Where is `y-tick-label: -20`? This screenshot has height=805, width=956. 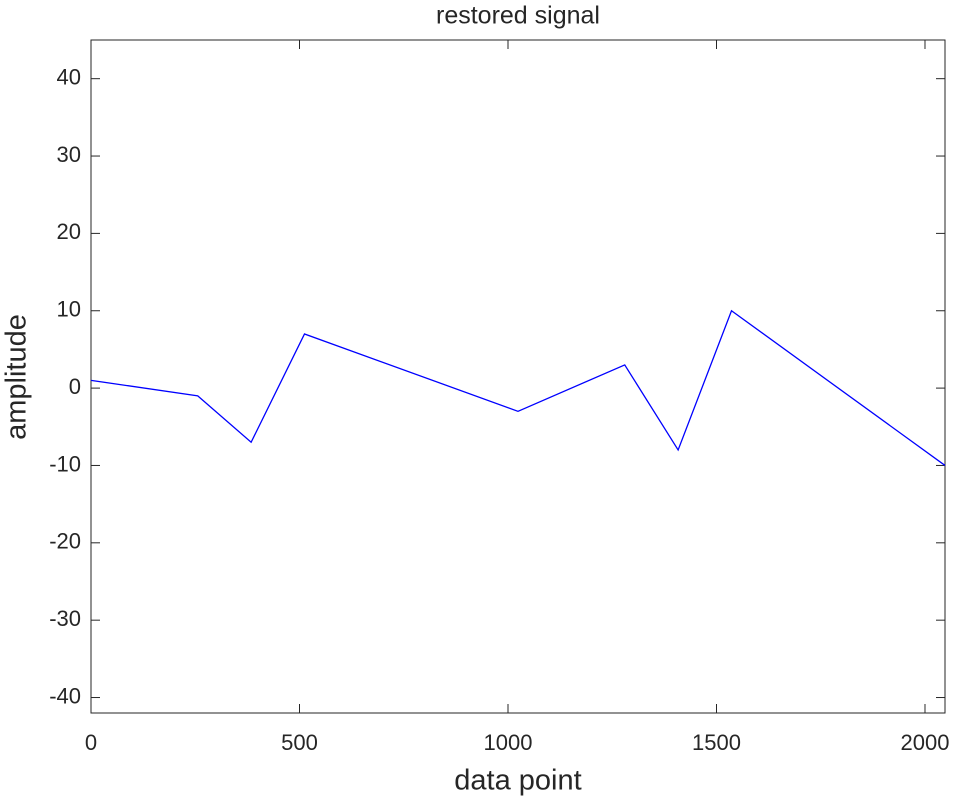 y-tick-label: -20 is located at coordinates (65, 541).